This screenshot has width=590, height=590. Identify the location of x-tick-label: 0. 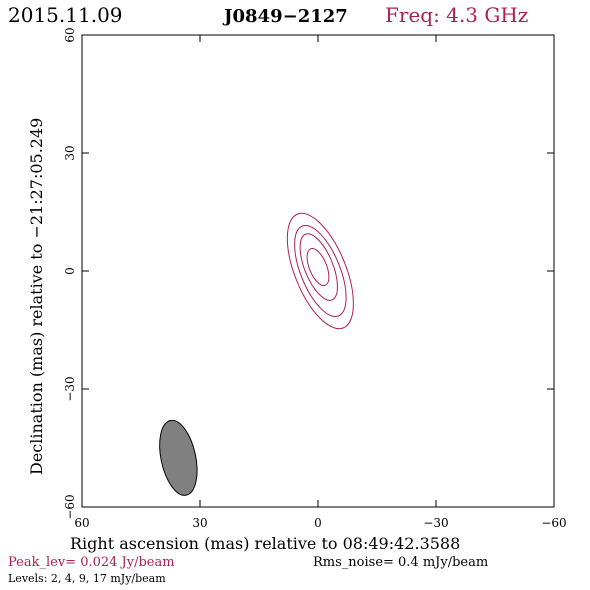
(318, 523).